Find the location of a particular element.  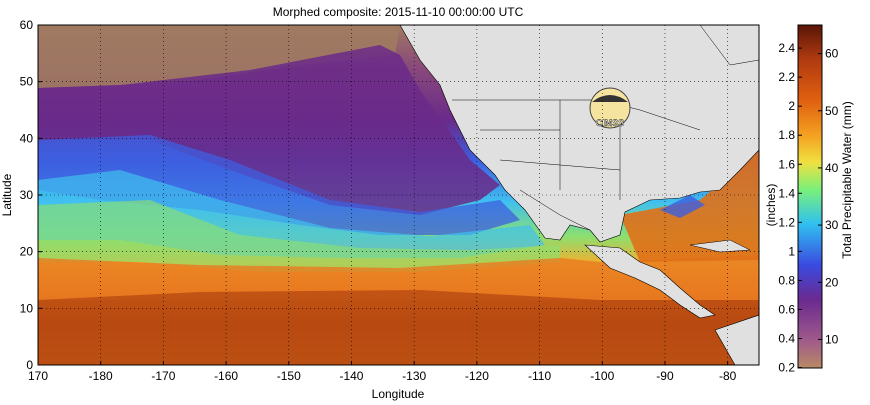

lon-tick-label: -100 is located at coordinates (602, 376).